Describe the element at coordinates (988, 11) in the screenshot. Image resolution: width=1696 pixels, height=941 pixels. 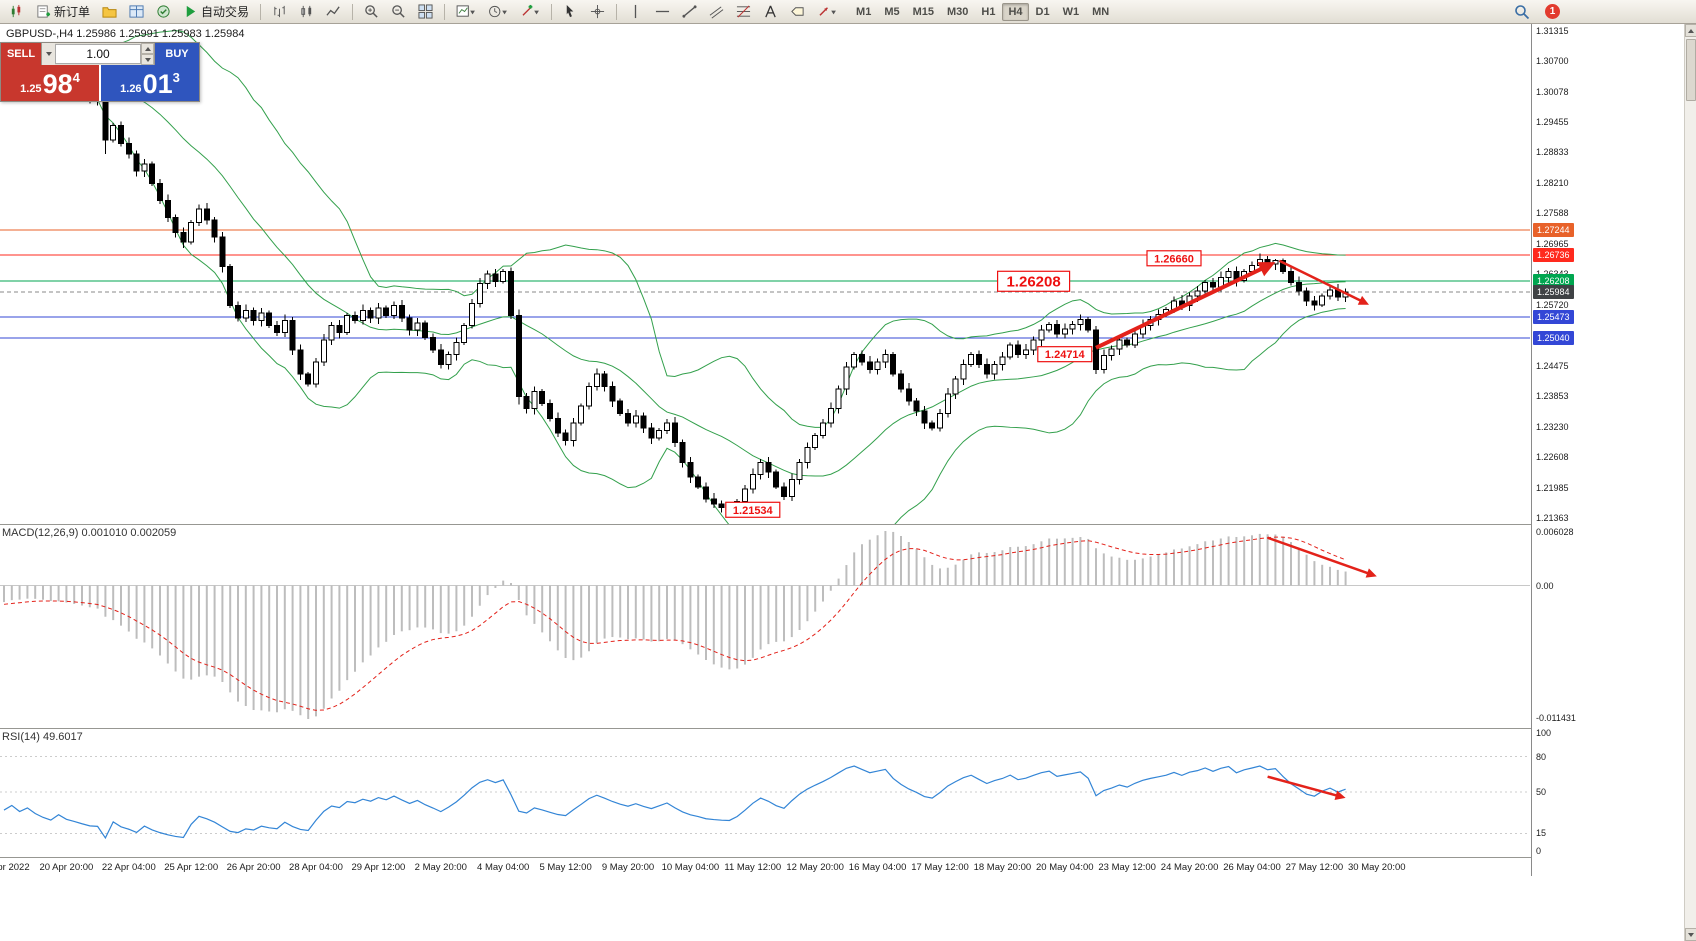
I see `timeframe-h1: H1` at that location.